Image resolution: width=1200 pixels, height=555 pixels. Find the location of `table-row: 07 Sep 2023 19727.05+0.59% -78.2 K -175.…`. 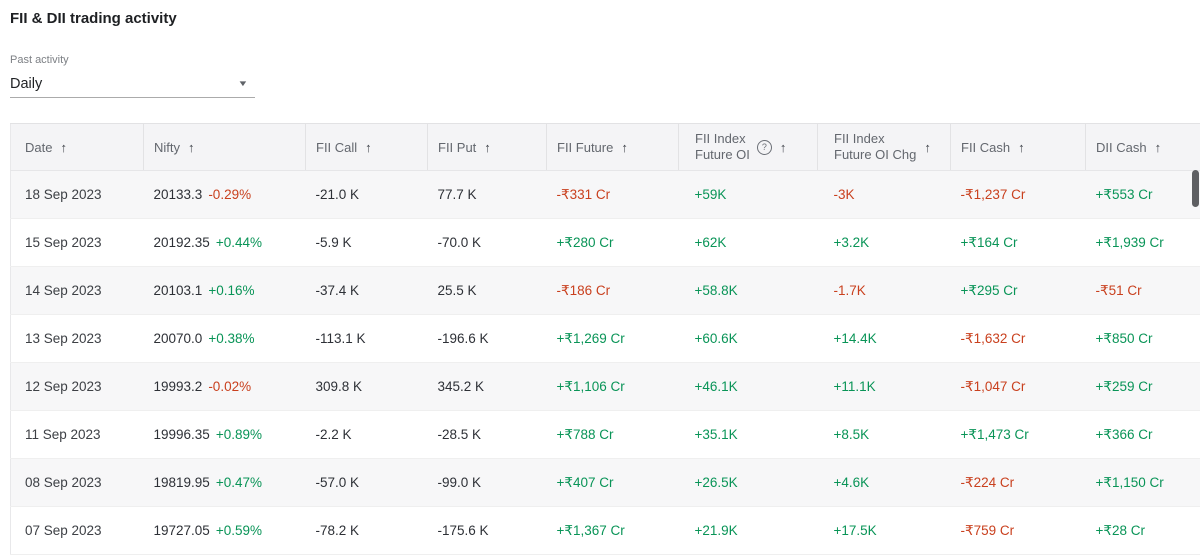

table-row: 07 Sep 2023 19727.05+0.59% -78.2 K -175.… is located at coordinates (605, 531).